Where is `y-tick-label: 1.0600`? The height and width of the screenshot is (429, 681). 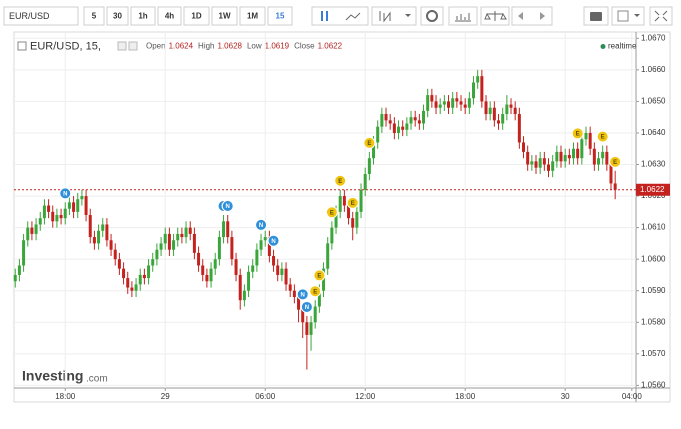 y-tick-label: 1.0600 is located at coordinates (653, 258).